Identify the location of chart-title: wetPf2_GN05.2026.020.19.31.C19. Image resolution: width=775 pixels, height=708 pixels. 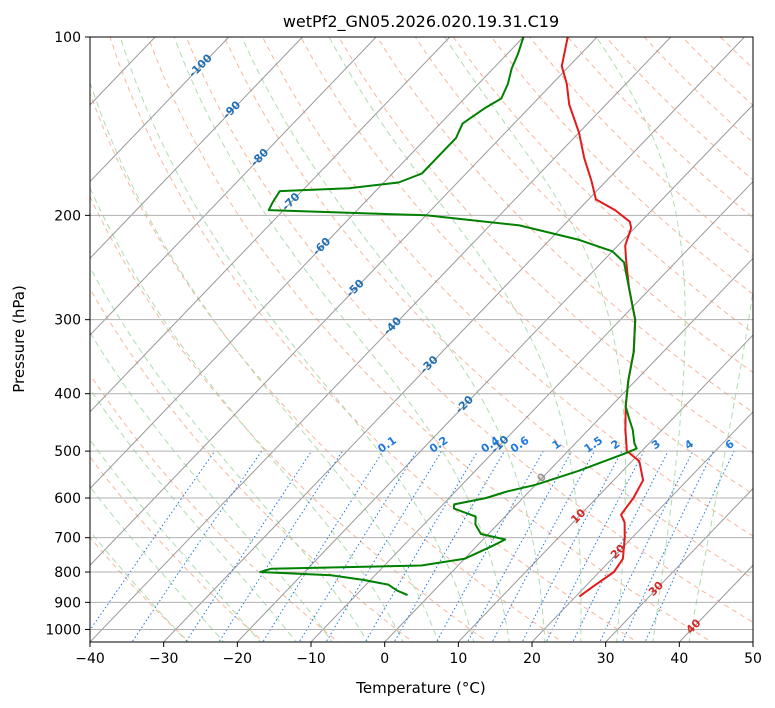
(421, 22).